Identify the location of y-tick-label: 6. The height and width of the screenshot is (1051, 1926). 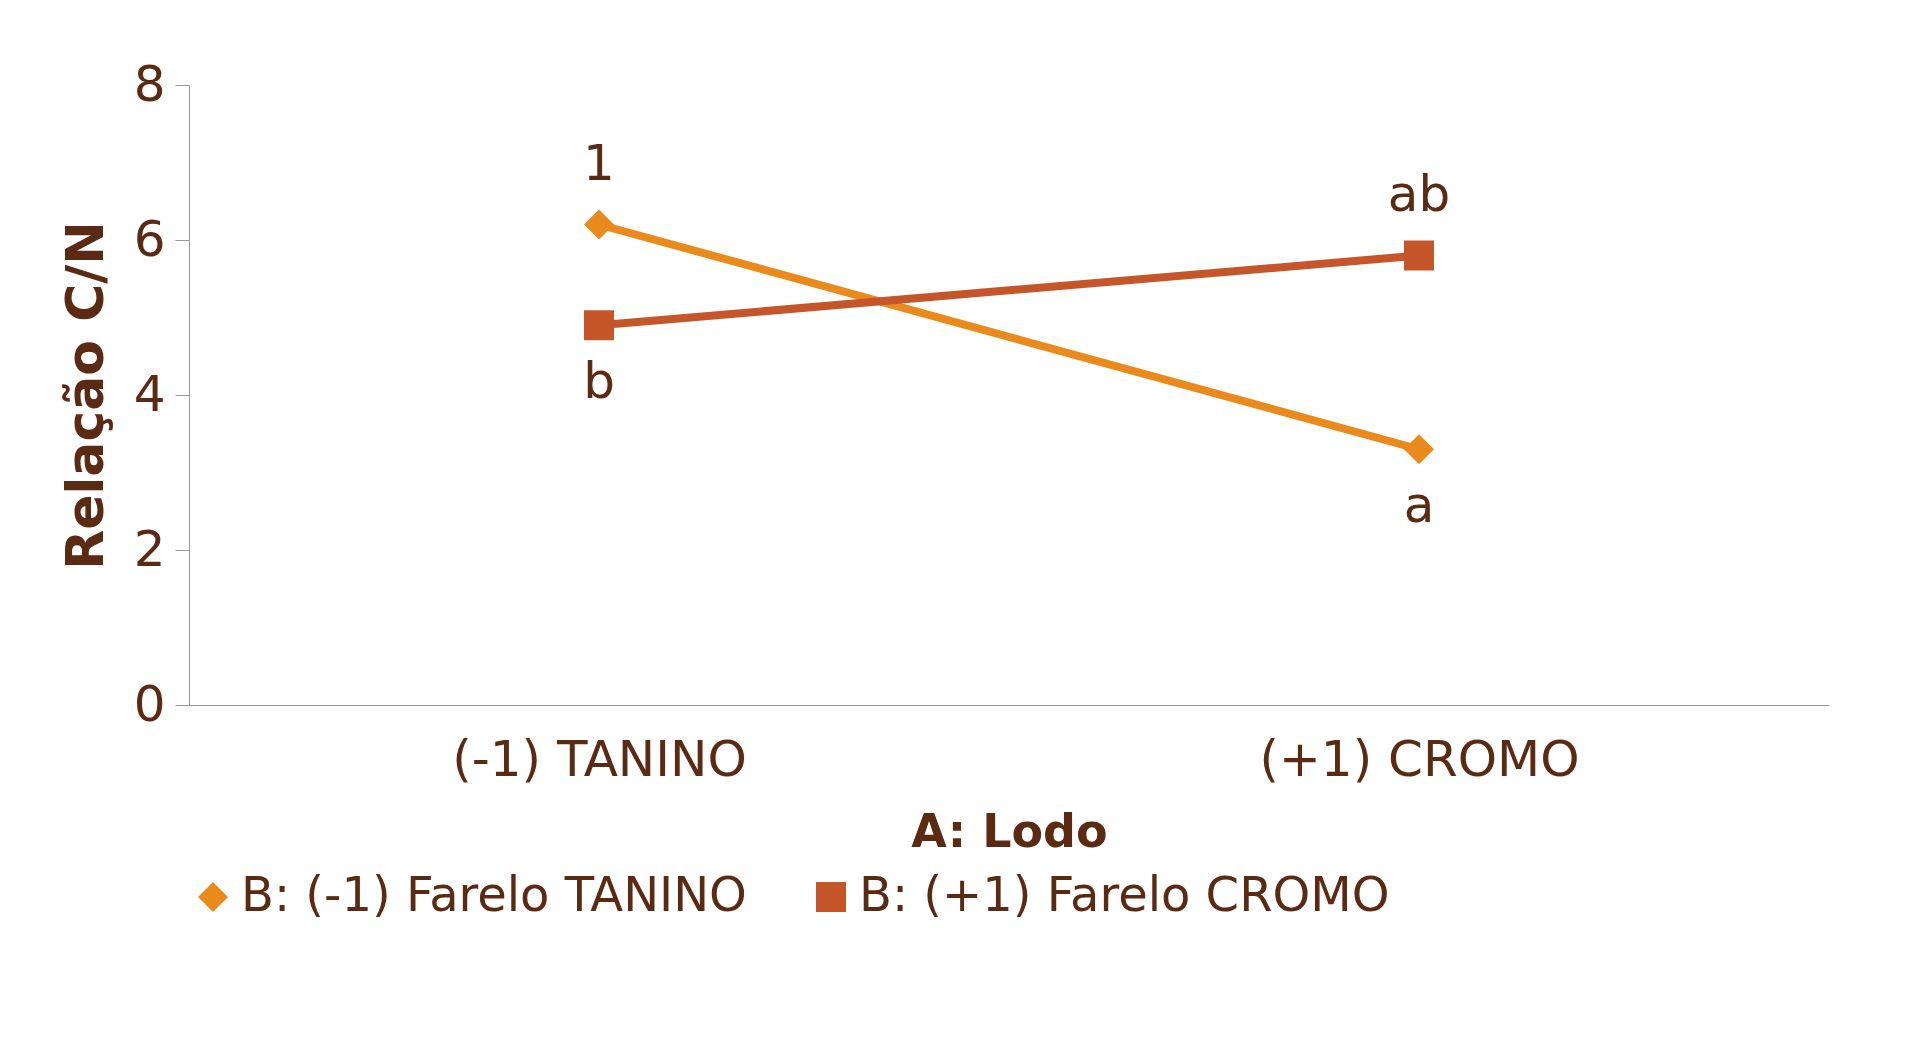
(149, 238).